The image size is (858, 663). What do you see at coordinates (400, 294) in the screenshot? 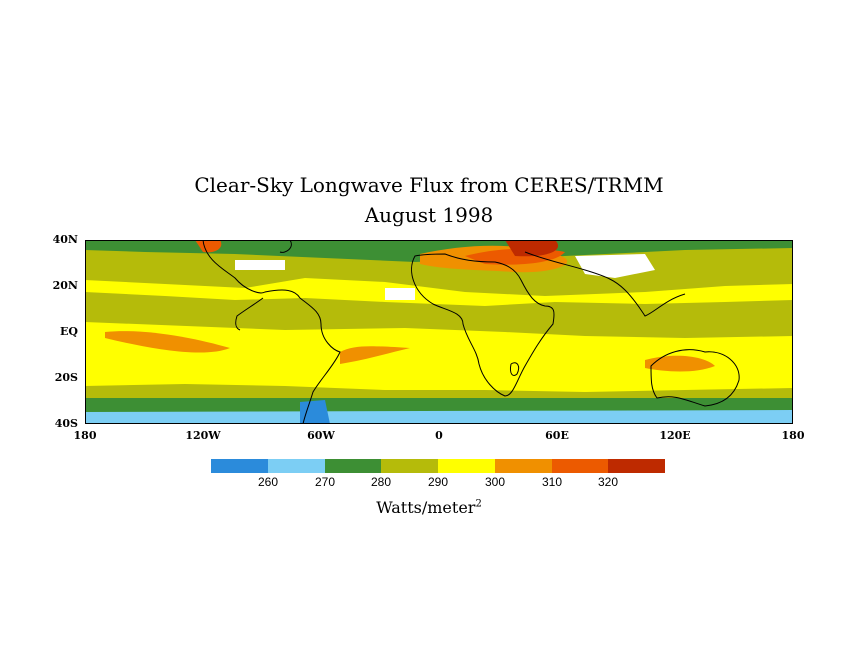
I see `missing-data-africa` at bounding box center [400, 294].